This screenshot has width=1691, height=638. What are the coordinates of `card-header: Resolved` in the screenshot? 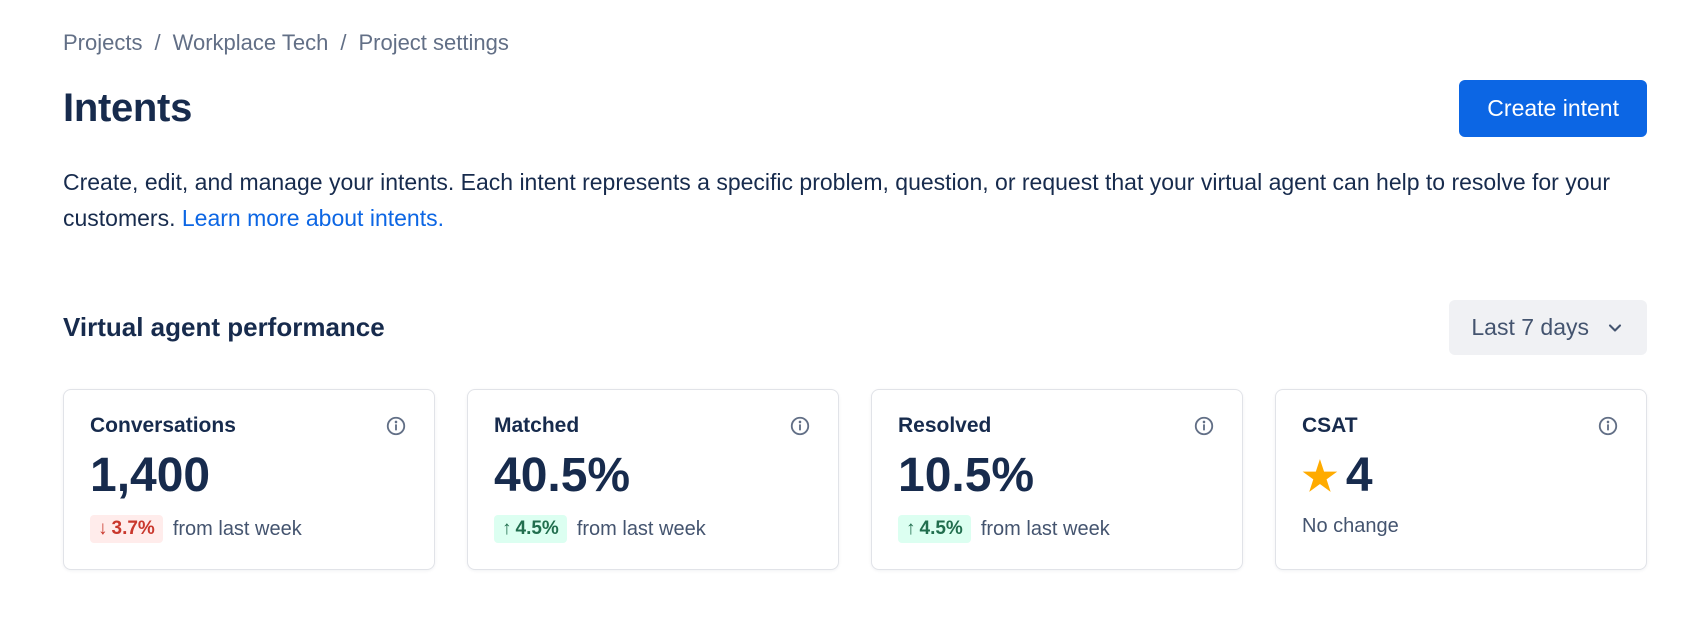 It's located at (1057, 426).